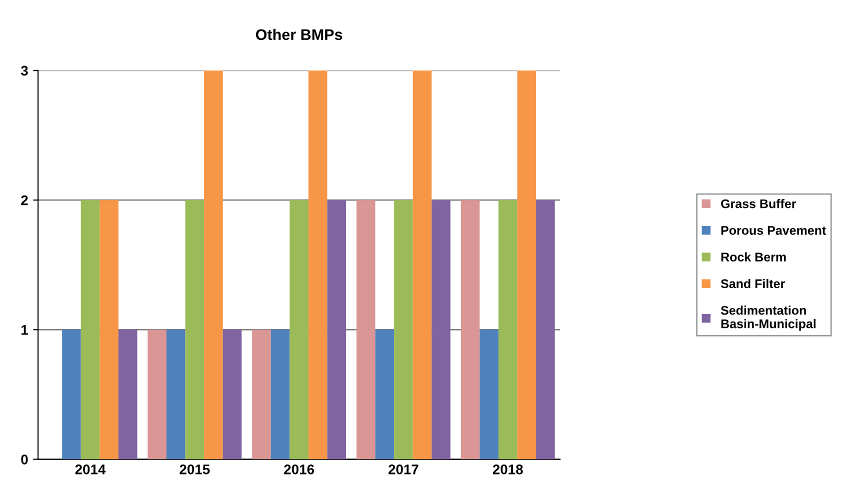 The width and height of the screenshot is (846, 486). I want to click on y-tick-label: 2, so click(24, 200).